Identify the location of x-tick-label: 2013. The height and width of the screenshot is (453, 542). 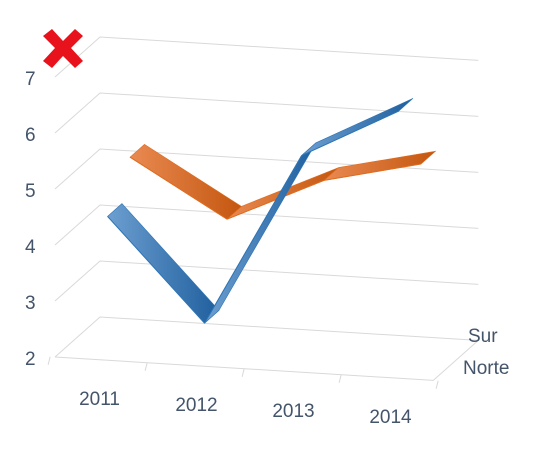
(293, 411).